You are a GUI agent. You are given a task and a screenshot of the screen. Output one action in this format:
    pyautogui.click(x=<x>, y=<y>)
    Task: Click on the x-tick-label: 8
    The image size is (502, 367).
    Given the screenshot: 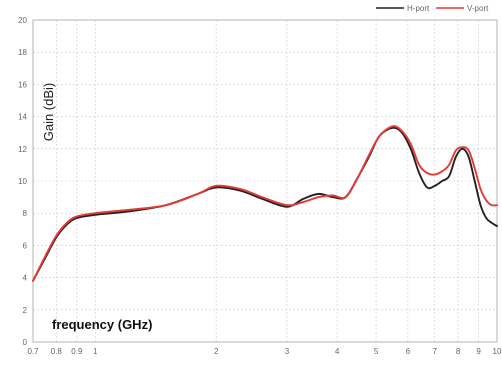 What is the action you would take?
    pyautogui.click(x=458, y=351)
    